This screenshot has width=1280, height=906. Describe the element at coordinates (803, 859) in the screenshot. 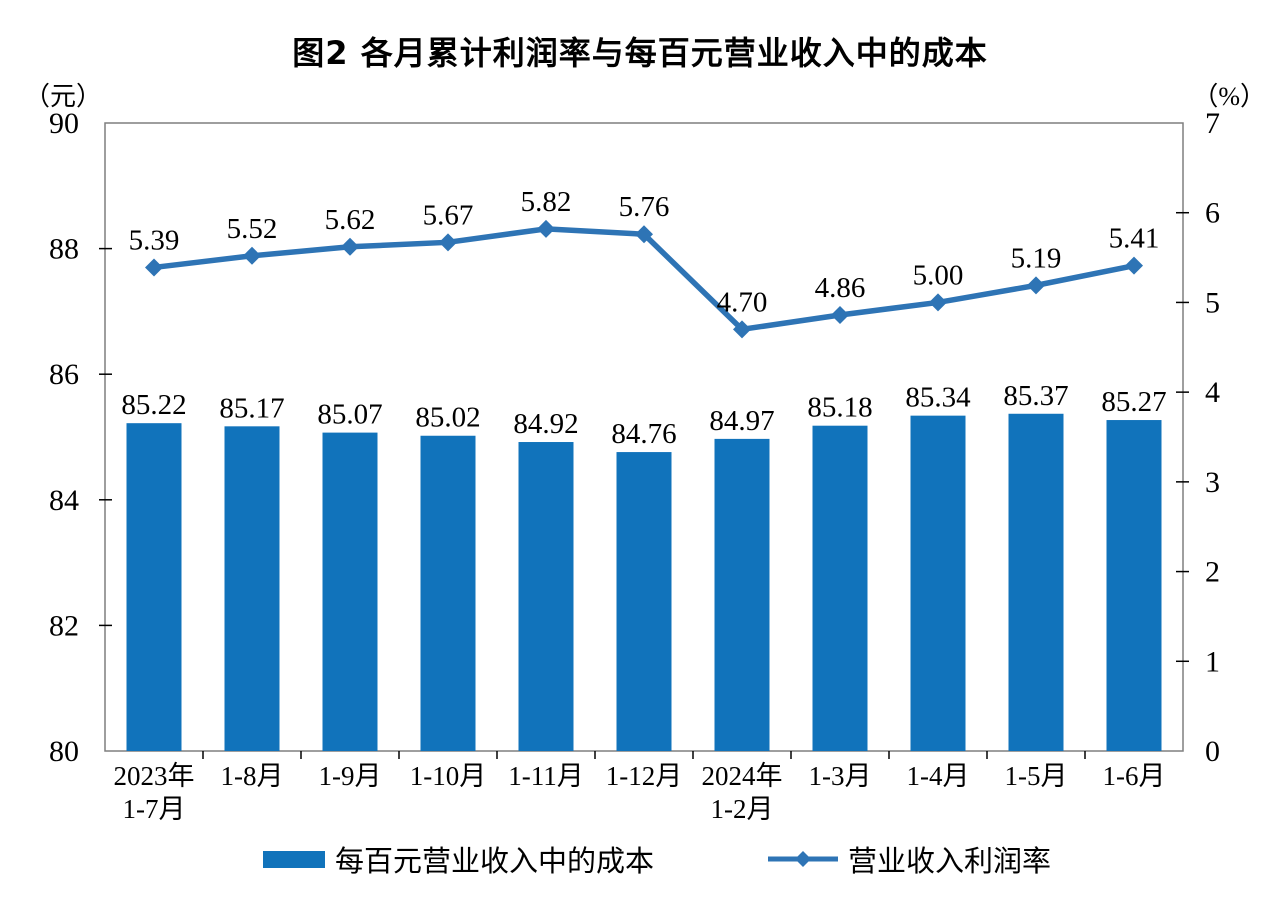

I see `line-series-swatch` at that location.